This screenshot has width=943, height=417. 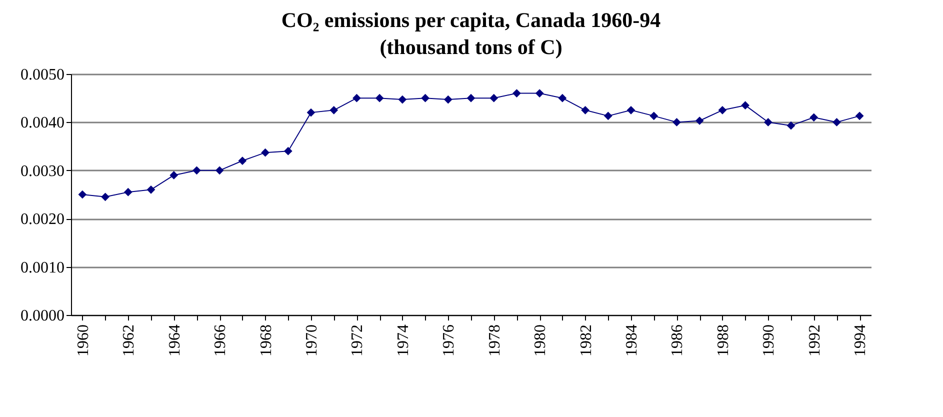 What do you see at coordinates (42, 75) in the screenshot?
I see `y-tick-label: 0.0050` at bounding box center [42, 75].